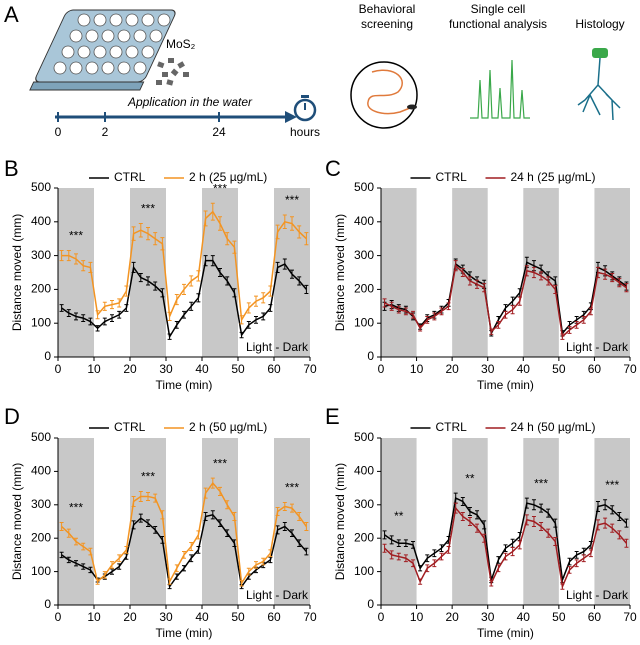 The width and height of the screenshot is (640, 645). What do you see at coordinates (130, 369) in the screenshot?
I see `x-tick-label: 20` at bounding box center [130, 369].